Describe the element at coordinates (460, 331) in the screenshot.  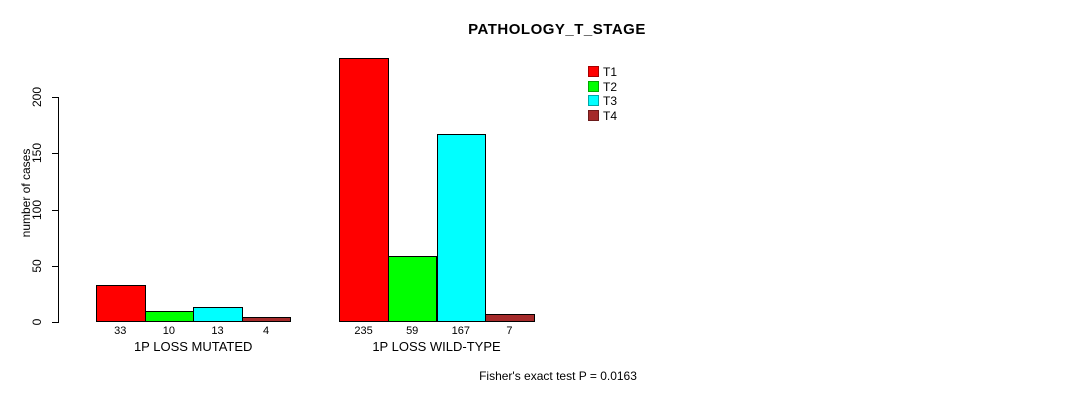
I see `bar-value-label: 167` at that location.